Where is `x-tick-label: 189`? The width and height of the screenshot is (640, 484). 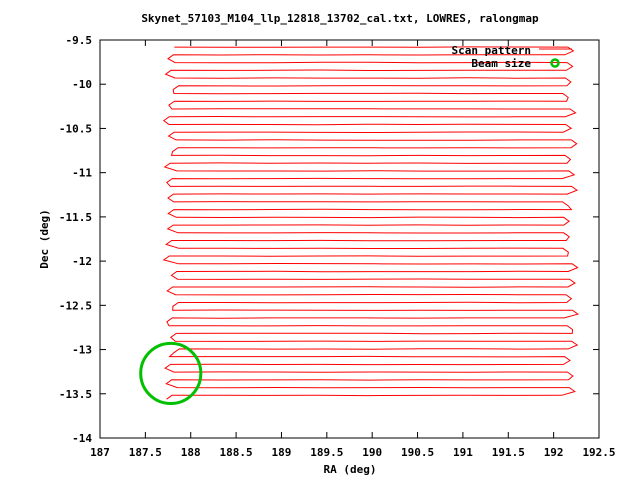
x-tick-label: 189 is located at coordinates (282, 452).